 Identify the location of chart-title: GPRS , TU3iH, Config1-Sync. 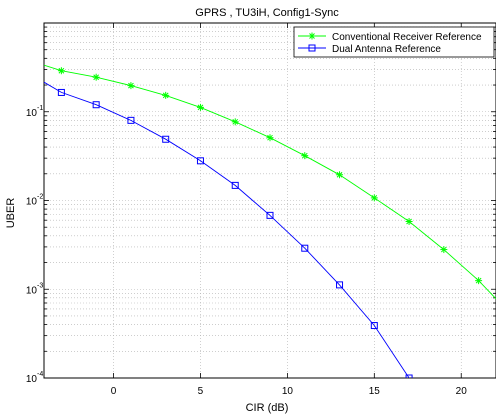
(267, 13).